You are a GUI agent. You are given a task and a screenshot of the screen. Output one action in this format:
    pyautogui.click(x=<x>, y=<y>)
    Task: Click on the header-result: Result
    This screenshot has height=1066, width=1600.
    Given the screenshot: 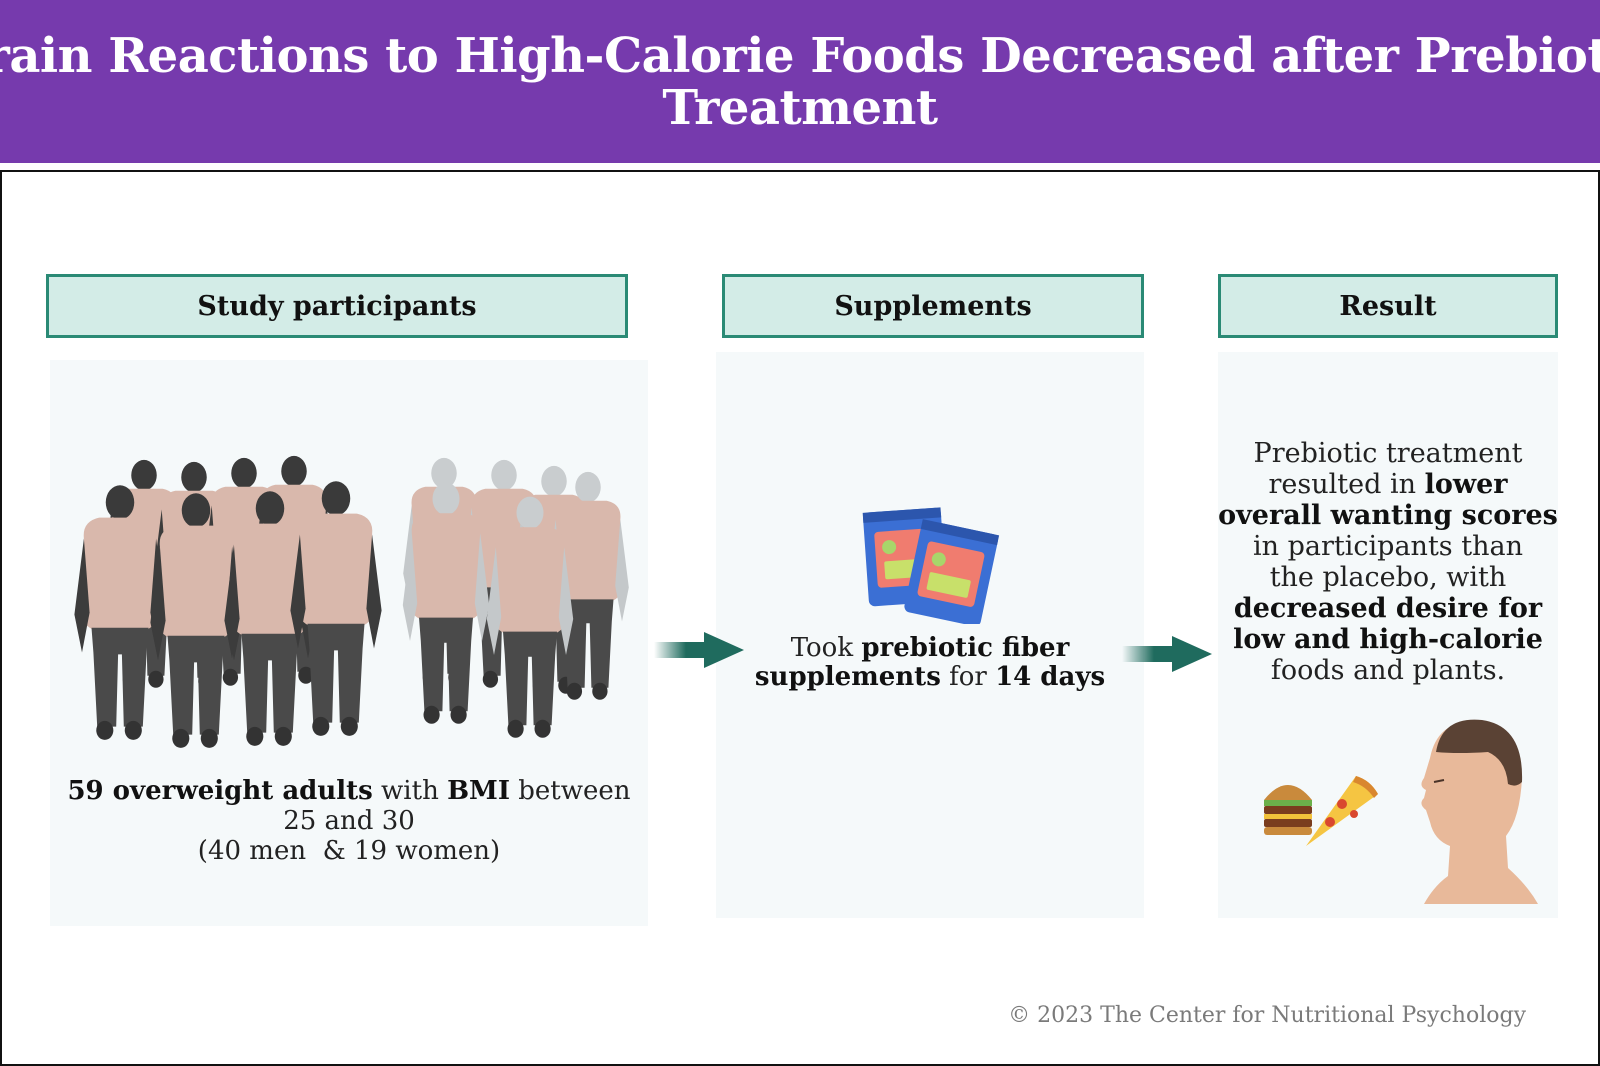 What is the action you would take?
    pyautogui.click(x=1388, y=306)
    